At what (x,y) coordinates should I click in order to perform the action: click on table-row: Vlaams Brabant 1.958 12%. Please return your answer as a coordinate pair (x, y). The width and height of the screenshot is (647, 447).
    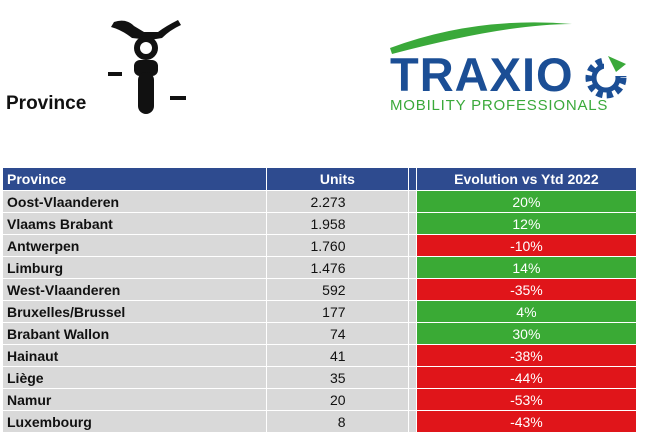
    Looking at the image, I should click on (320, 223).